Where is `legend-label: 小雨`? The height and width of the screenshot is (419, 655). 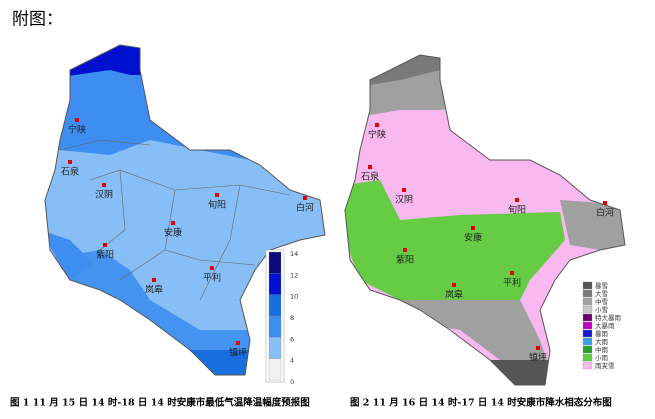
legend-label: 小雨 is located at coordinates (602, 357).